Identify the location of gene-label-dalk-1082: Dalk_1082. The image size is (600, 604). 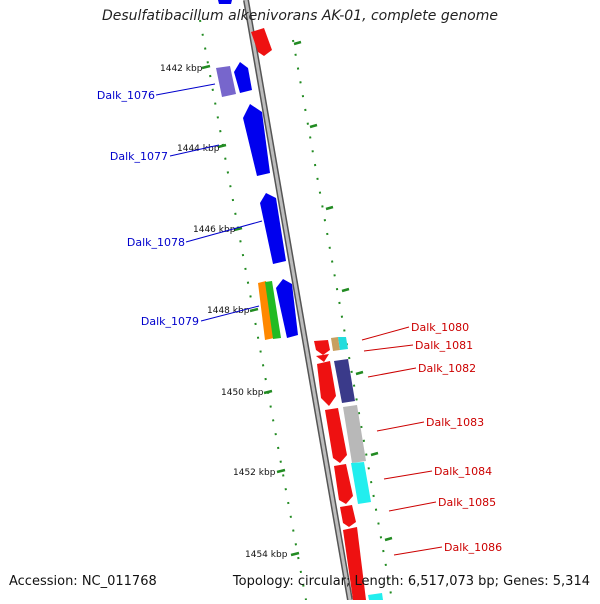
(447, 368).